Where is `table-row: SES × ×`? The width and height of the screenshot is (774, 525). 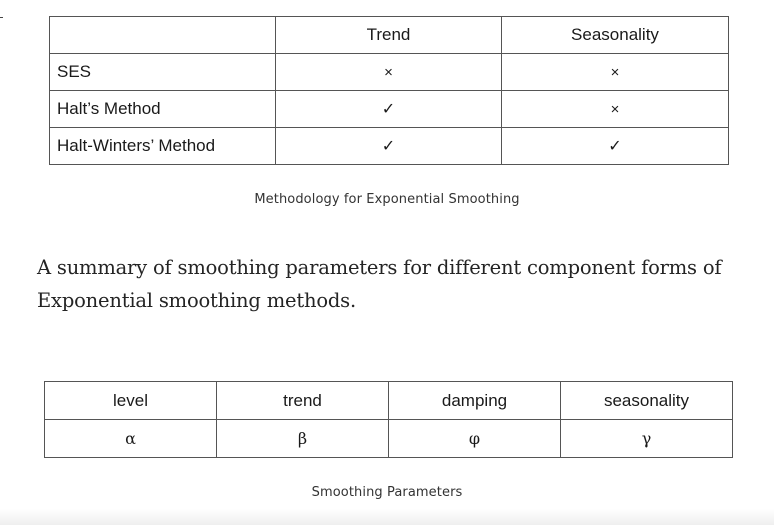 table-row: SES × × is located at coordinates (389, 72).